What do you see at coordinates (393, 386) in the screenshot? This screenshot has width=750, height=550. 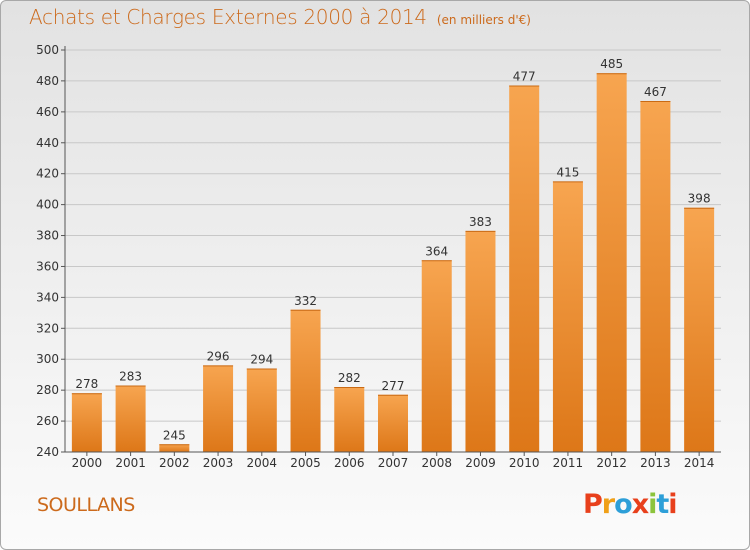 I see `bar-value-label: 277` at bounding box center [393, 386].